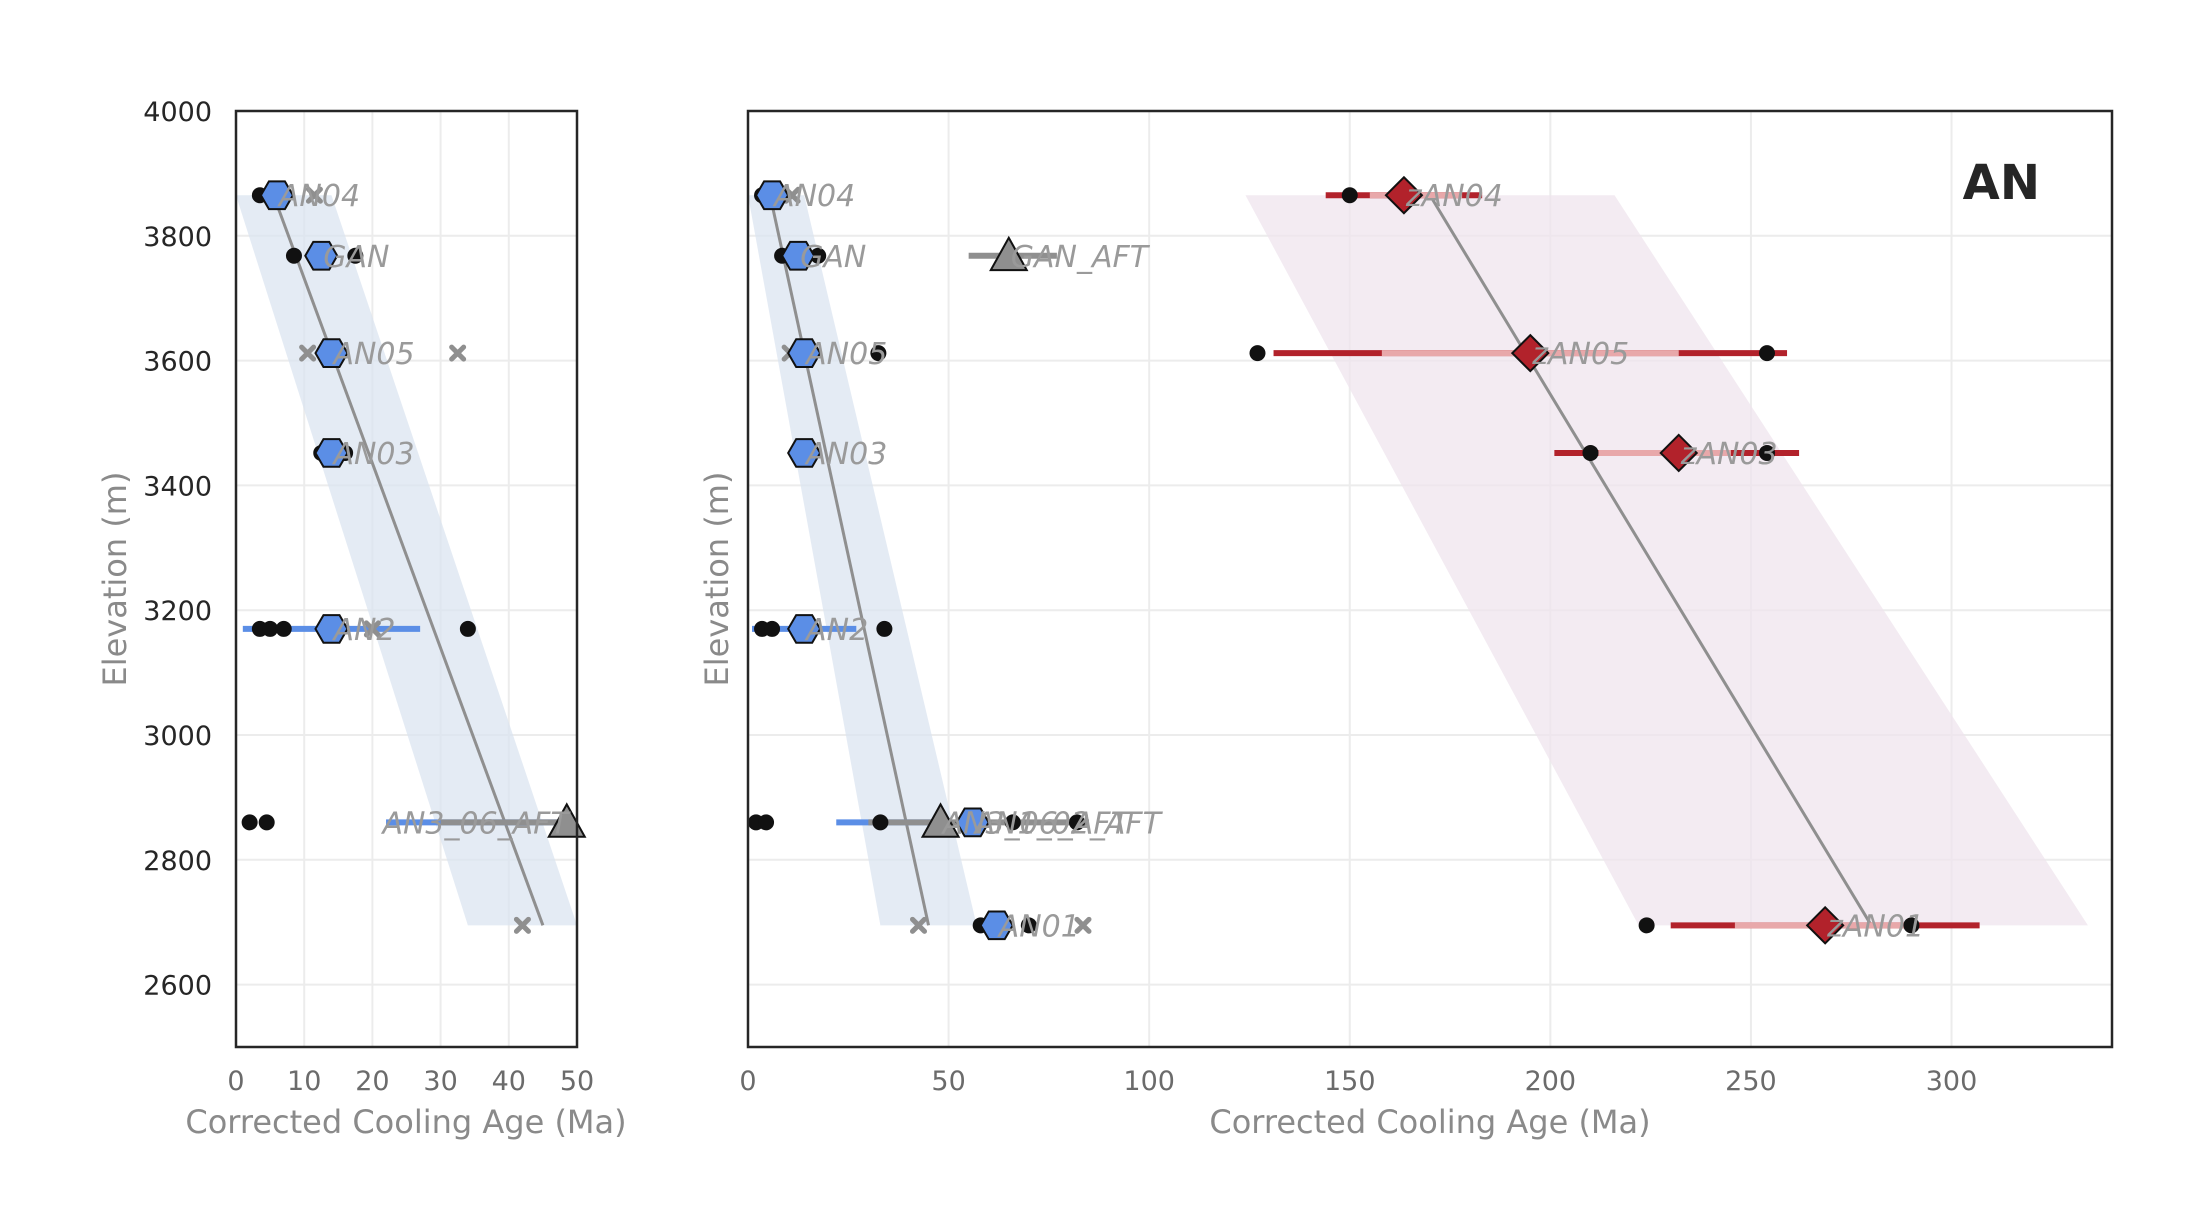  I want to click on x-tick-label: 30, so click(440, 1081).